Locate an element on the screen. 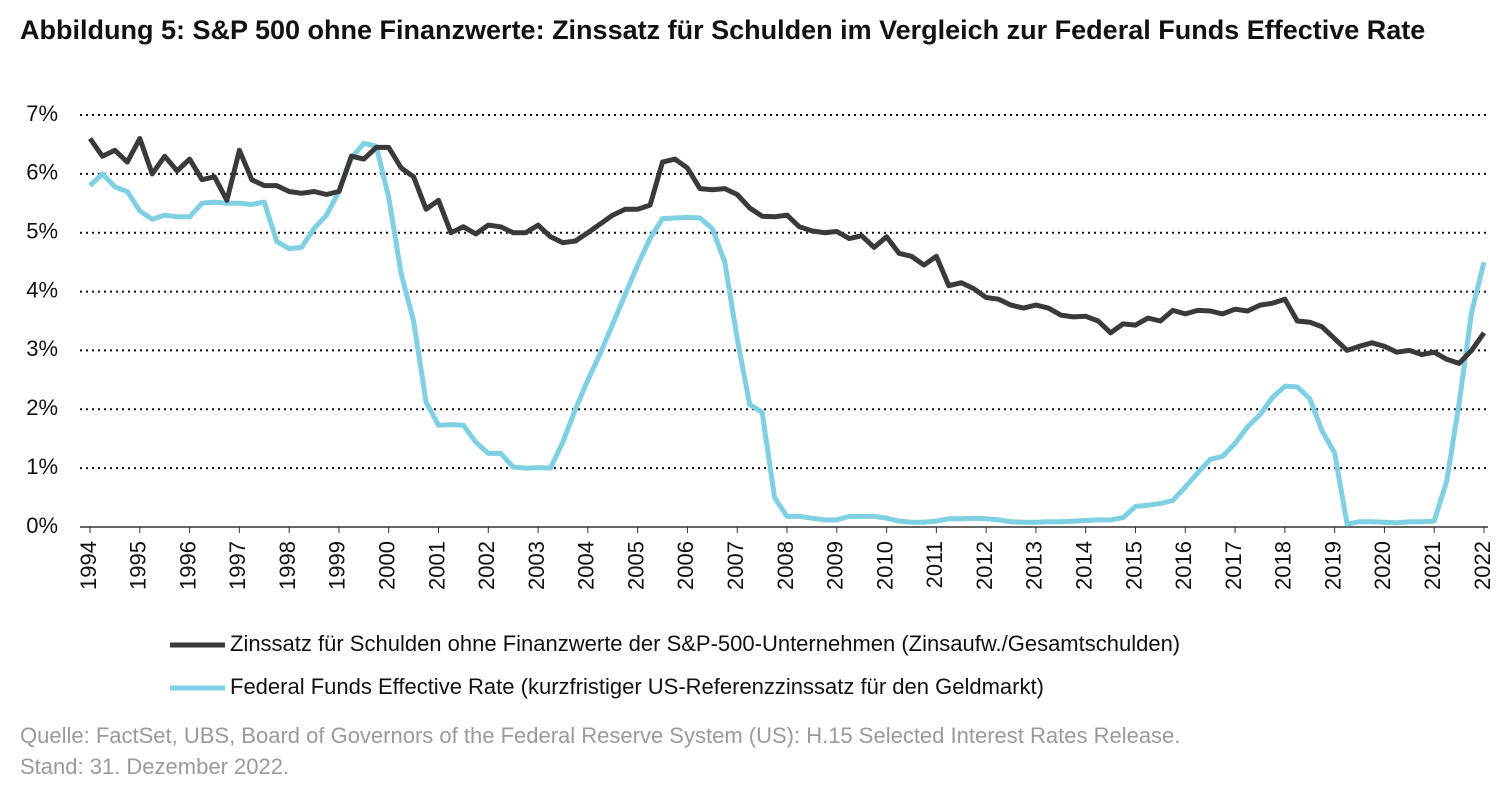 This screenshot has width=1500, height=798. x-tick-label: 1996 is located at coordinates (187, 565).